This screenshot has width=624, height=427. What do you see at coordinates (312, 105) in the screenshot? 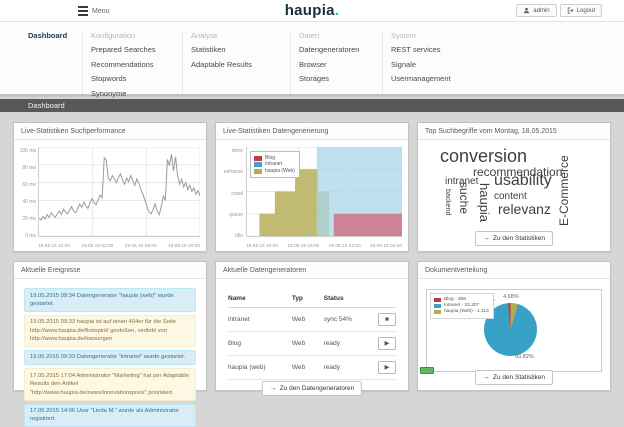
I see `page-title: Dashboard` at bounding box center [312, 105].